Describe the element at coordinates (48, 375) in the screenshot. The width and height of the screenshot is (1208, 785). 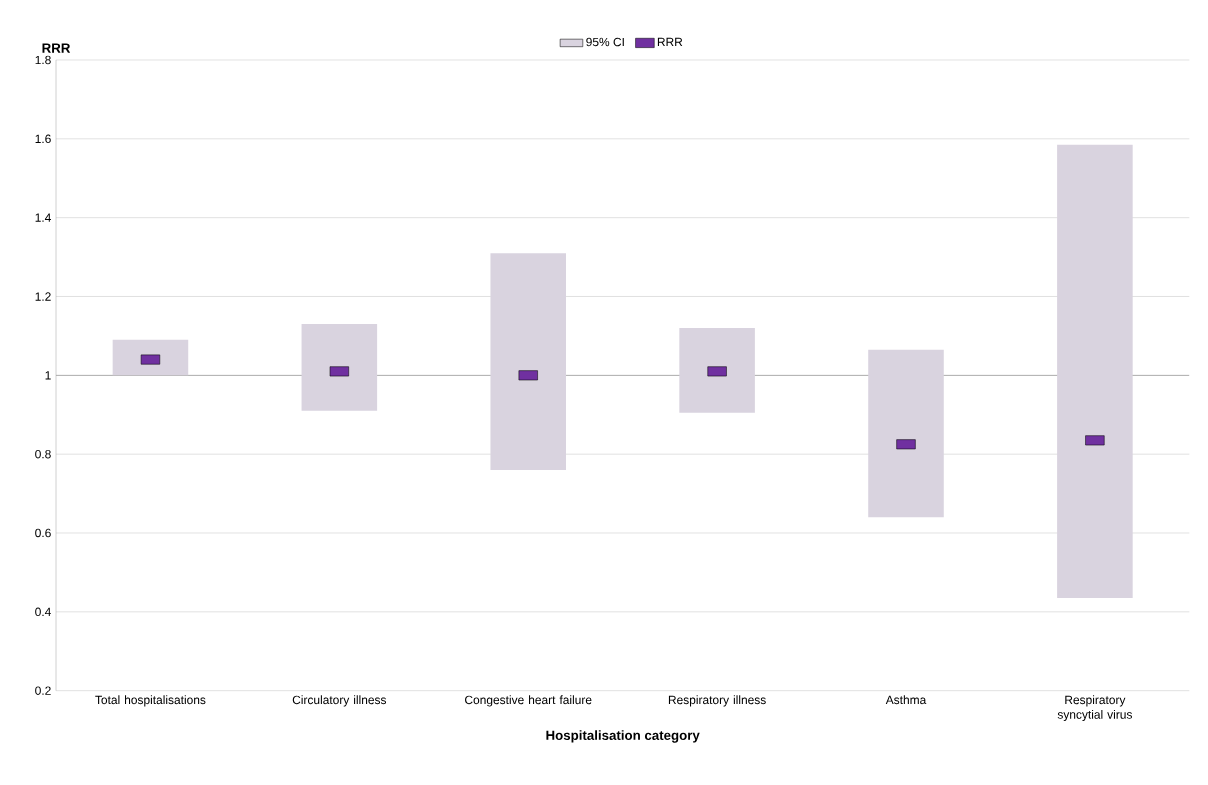
I see `y-tick-label: 1` at that location.